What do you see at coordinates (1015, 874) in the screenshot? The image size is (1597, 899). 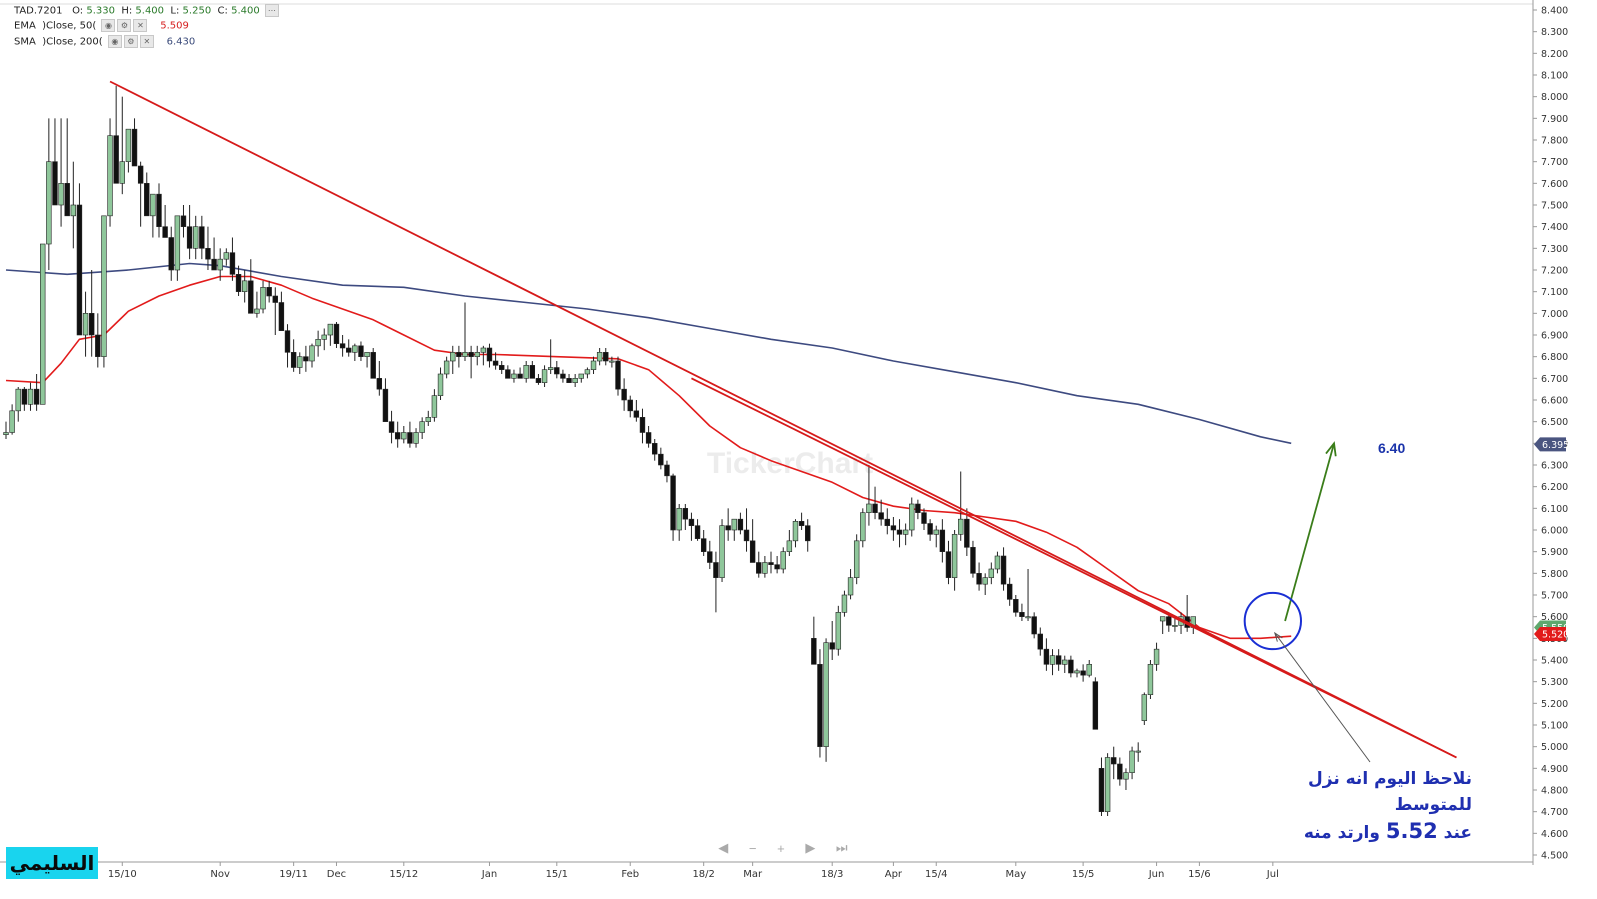 I see `x-tick-label: May` at bounding box center [1015, 874].